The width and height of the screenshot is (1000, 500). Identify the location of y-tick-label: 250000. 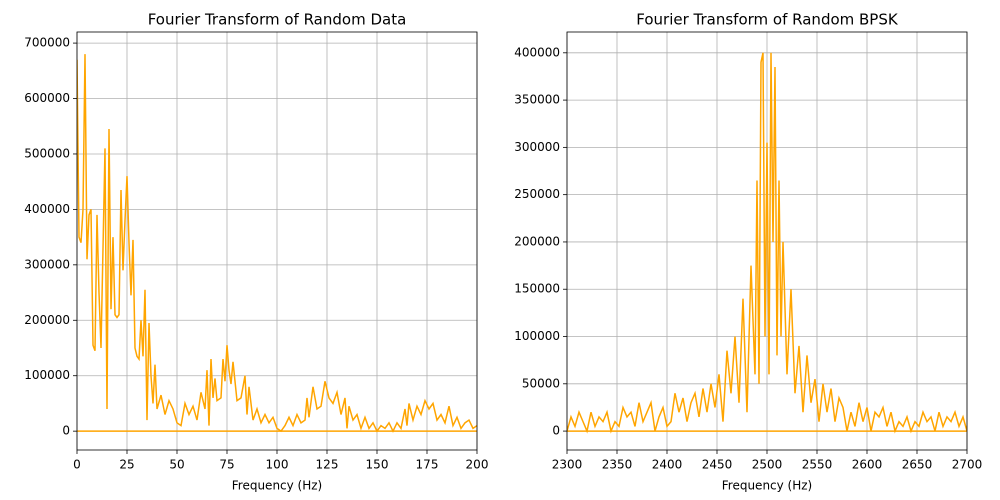
(537, 194).